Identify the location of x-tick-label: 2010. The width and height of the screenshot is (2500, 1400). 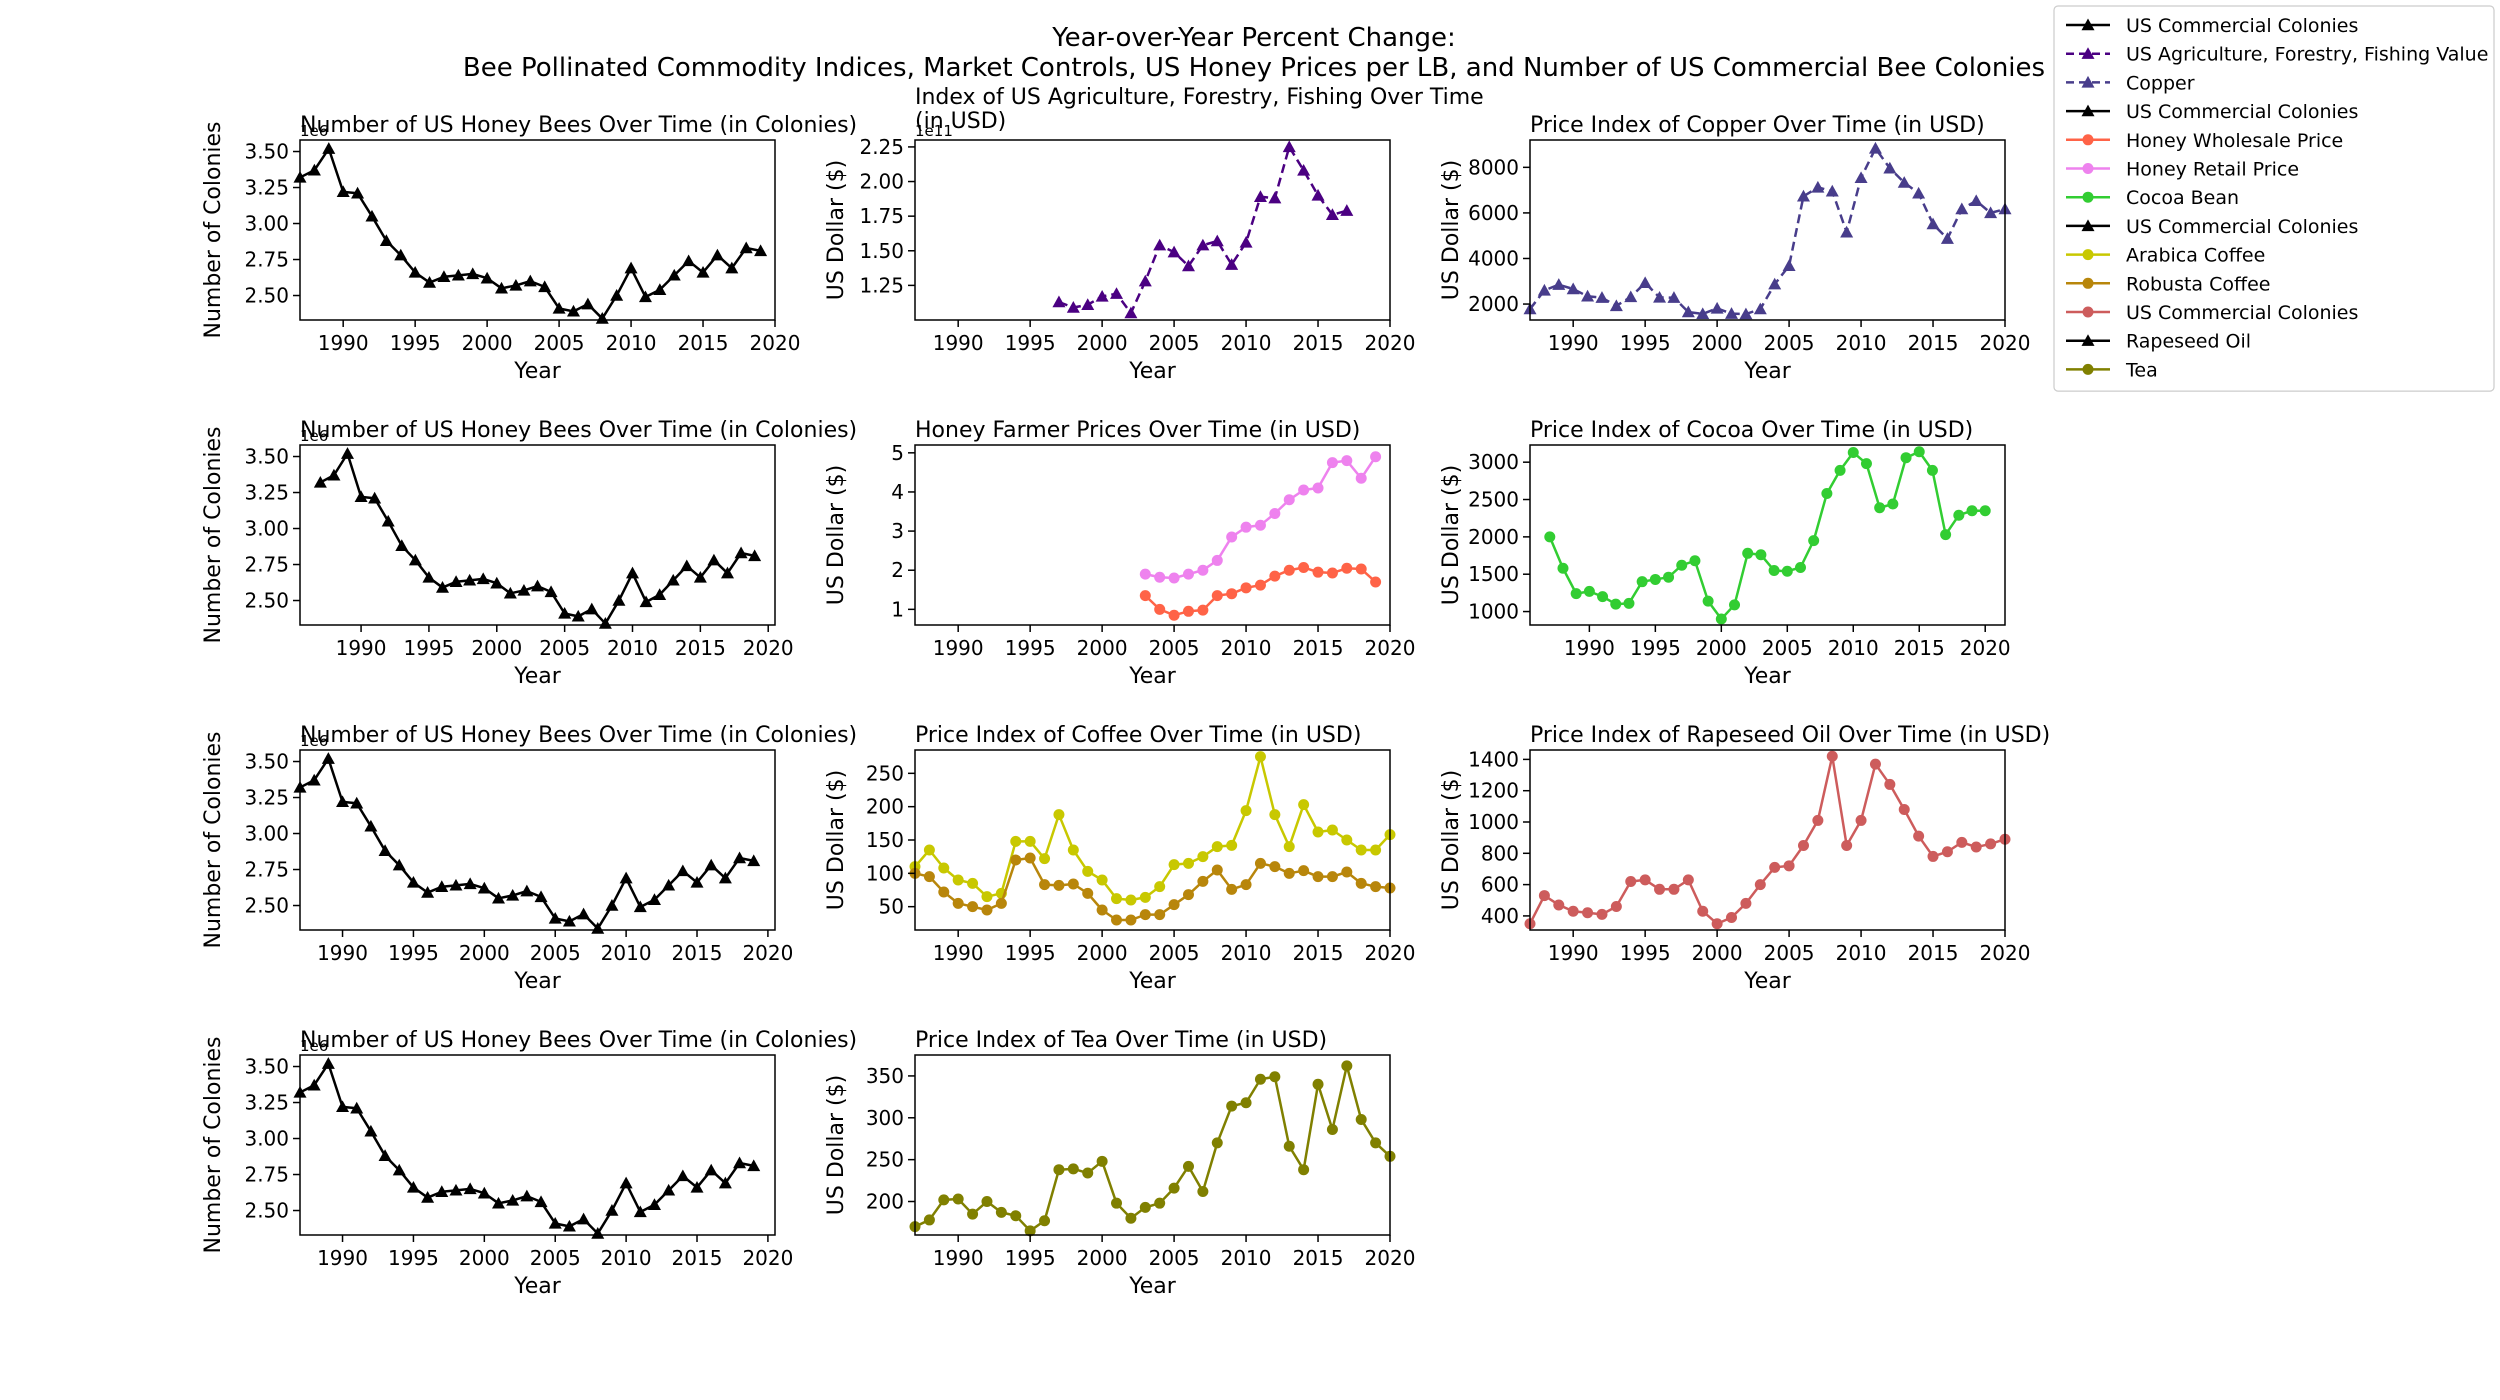
(626, 1258).